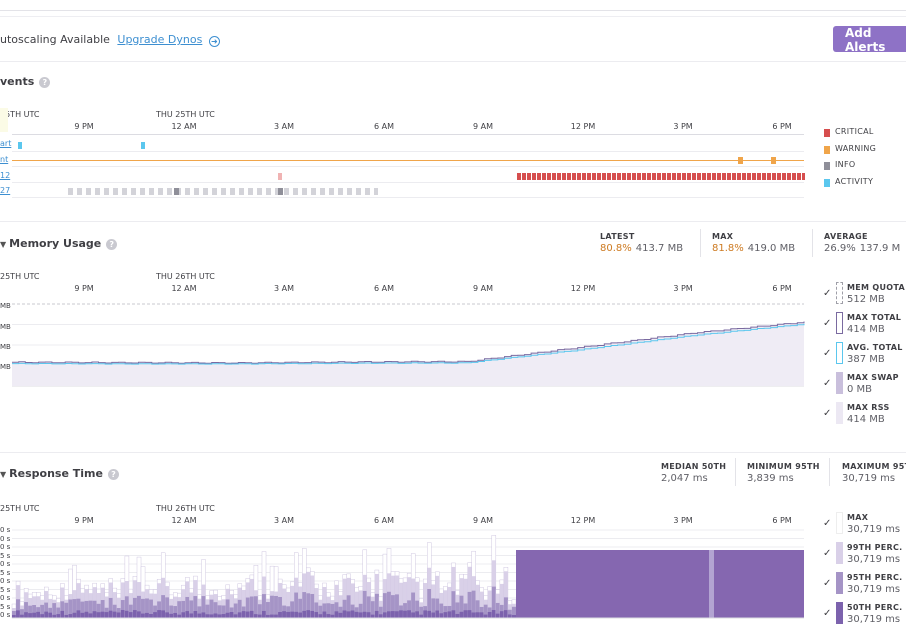 Image resolution: width=906 pixels, height=637 pixels. I want to click on legend-item-max: ✓ MAX 30,719 ms, so click(862, 527).